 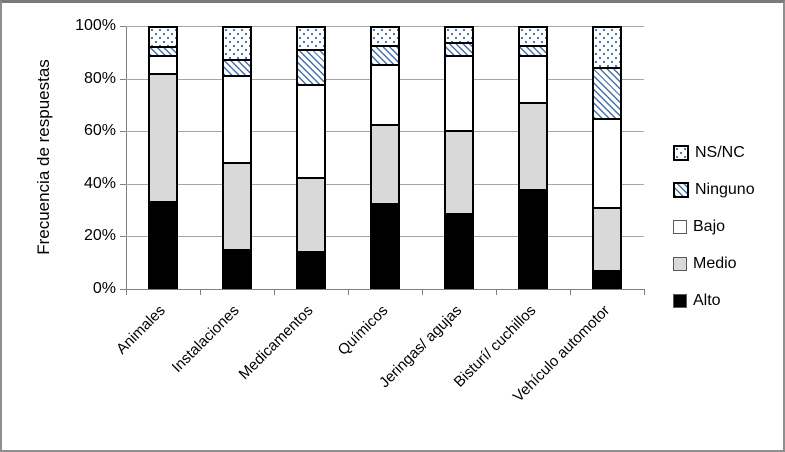 What do you see at coordinates (104, 288) in the screenshot?
I see `y-tick-label: 0%` at bounding box center [104, 288].